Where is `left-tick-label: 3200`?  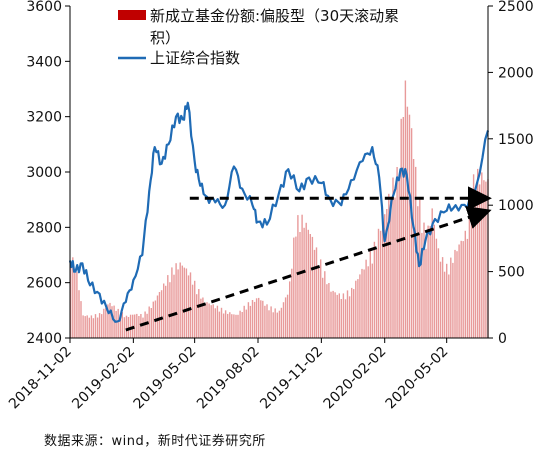 left-tick-label: 3200 is located at coordinates (44, 118).